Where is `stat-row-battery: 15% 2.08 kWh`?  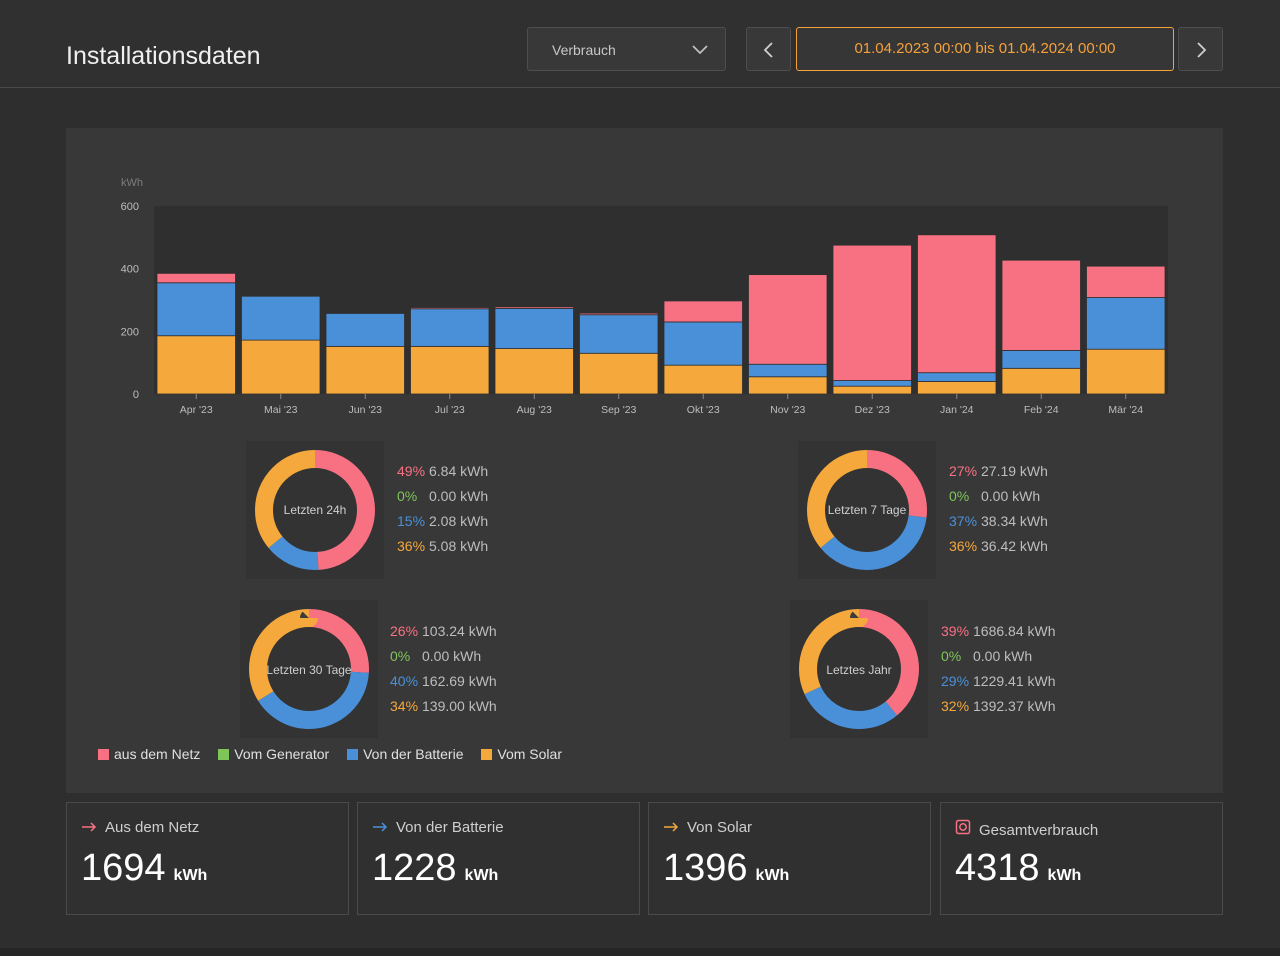
stat-row-battery: 15% 2.08 kWh is located at coordinates (442, 521).